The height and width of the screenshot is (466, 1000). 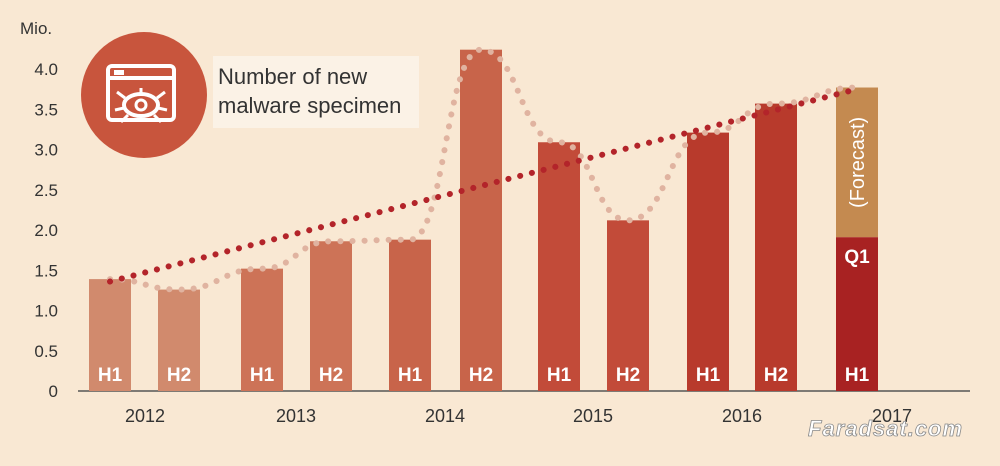 What do you see at coordinates (46, 190) in the screenshot?
I see `y-tick-label: 2.5` at bounding box center [46, 190].